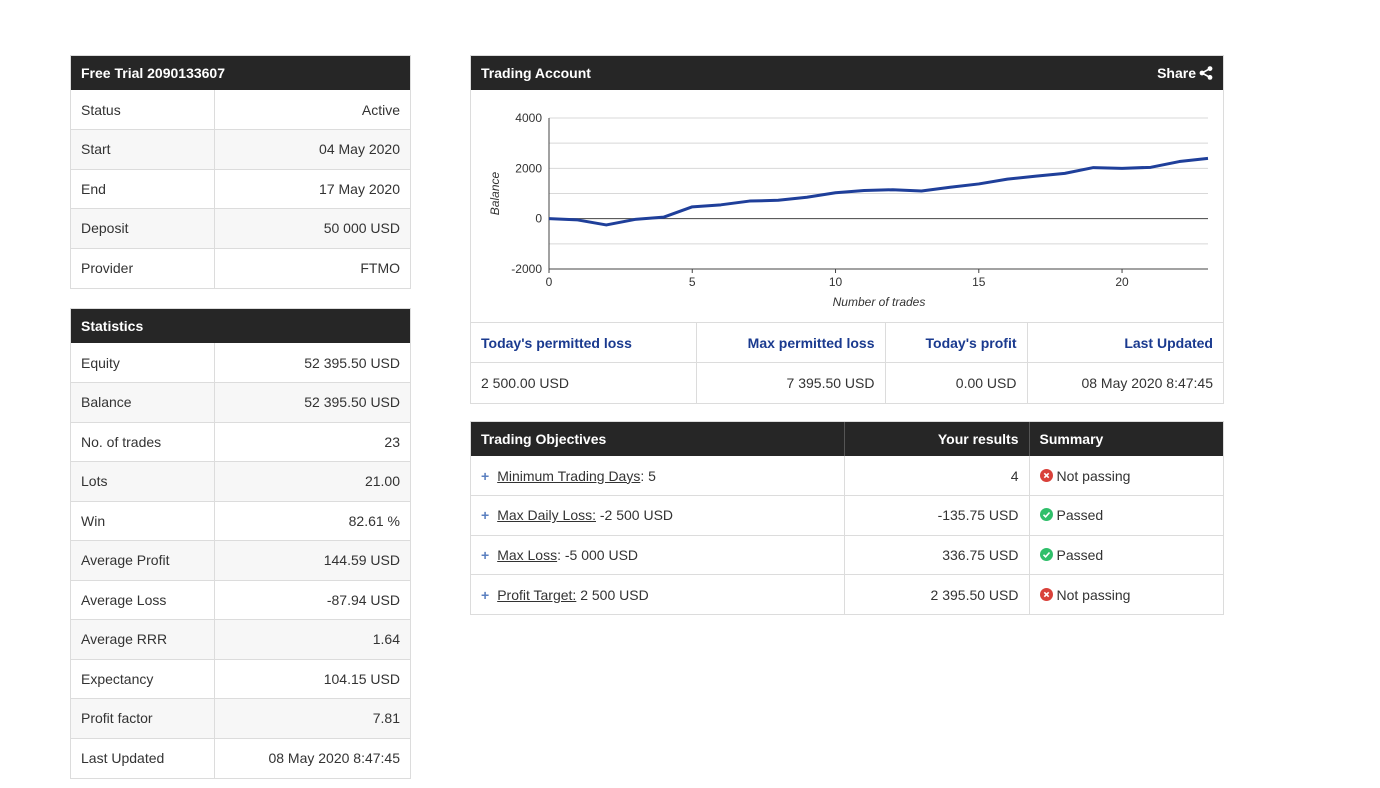  What do you see at coordinates (143, 188) in the screenshot?
I see `account-label: End` at bounding box center [143, 188].